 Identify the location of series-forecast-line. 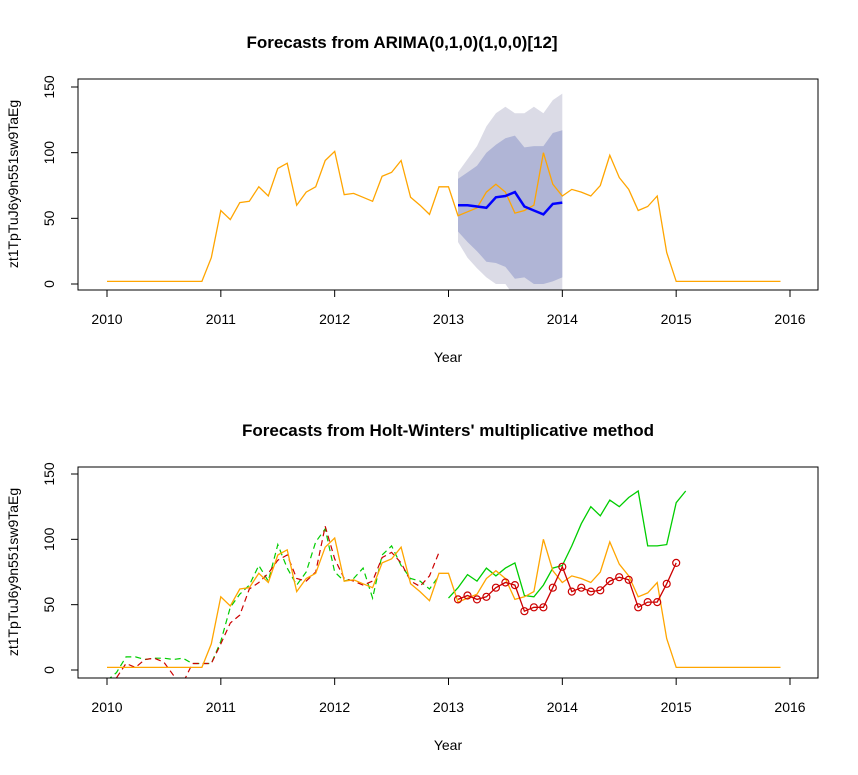
(510, 203).